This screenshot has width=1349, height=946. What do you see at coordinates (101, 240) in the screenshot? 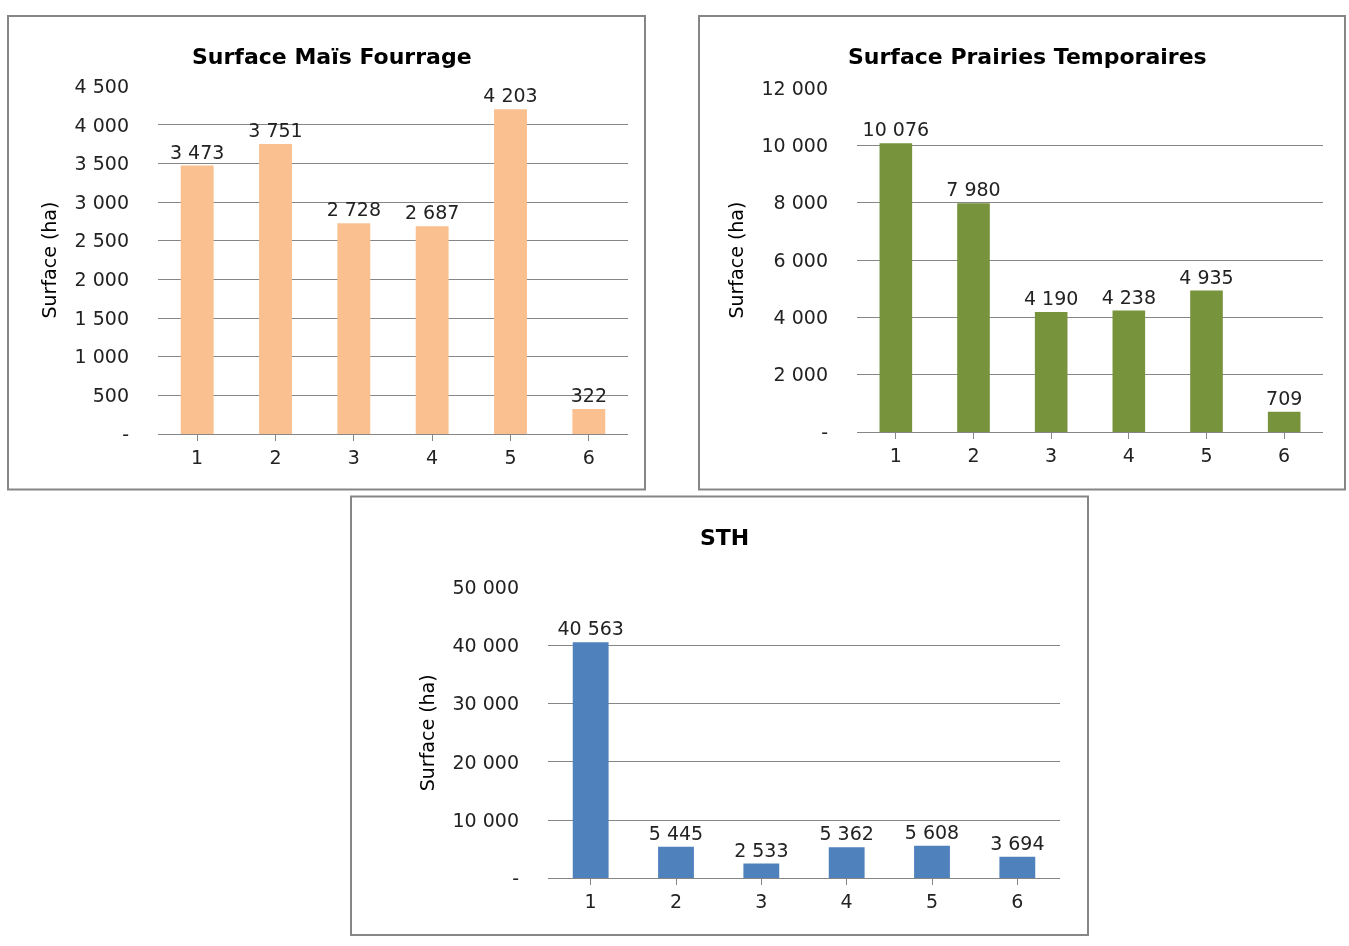
I see `y-tick-label: 2 500` at bounding box center [101, 240].